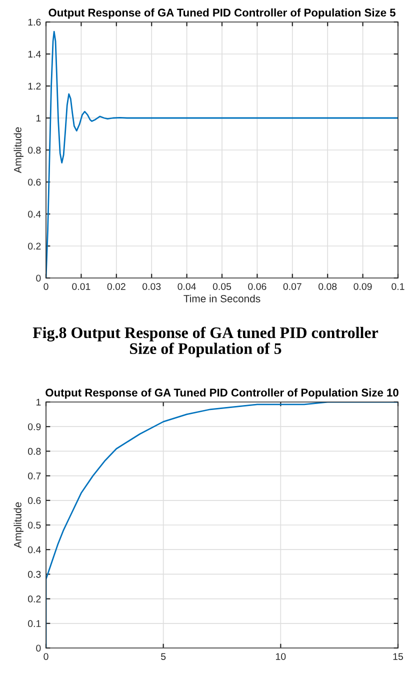 Image resolution: width=411 pixels, height=685 pixels. Describe the element at coordinates (34, 476) in the screenshot. I see `y-tick-label: 0.7` at that location.